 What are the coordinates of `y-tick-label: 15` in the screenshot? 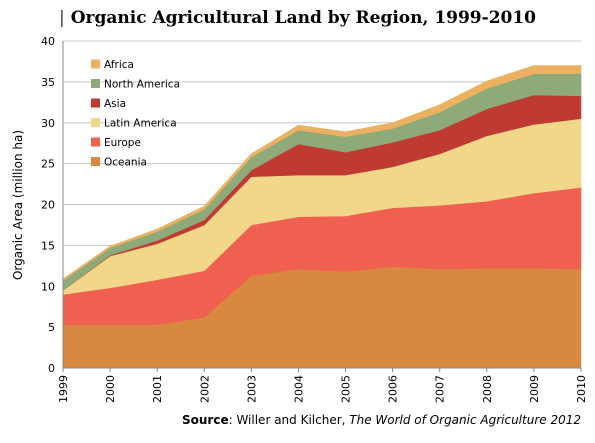 It's located at (48, 245).